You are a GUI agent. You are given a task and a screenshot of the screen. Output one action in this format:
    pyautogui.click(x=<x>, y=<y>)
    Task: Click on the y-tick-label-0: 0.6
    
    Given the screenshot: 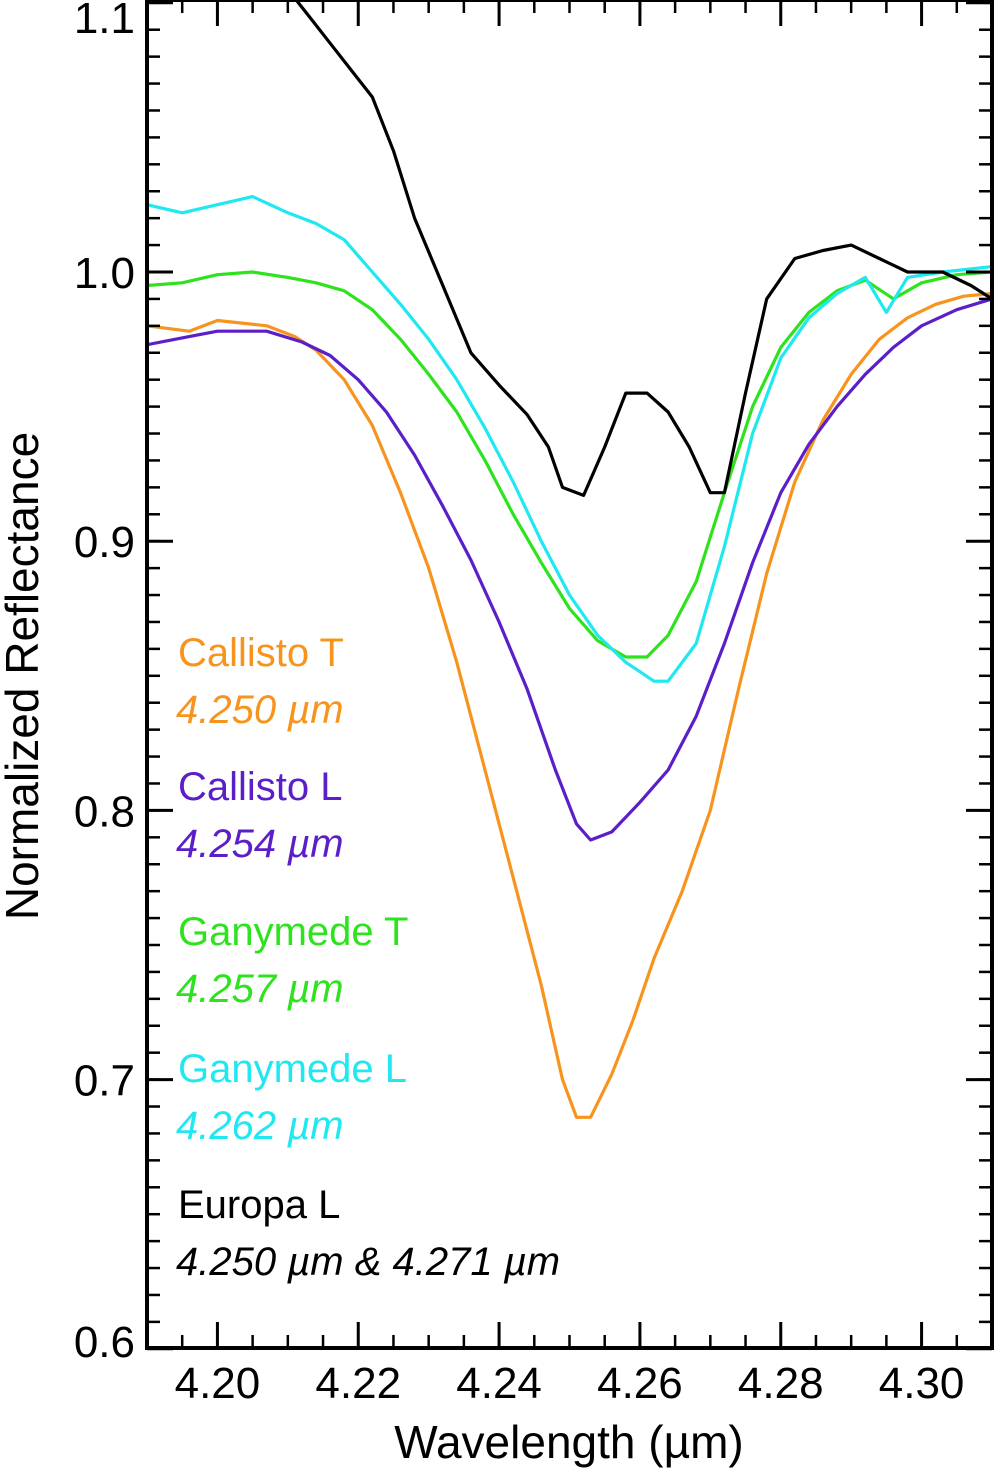 What is the action you would take?
    pyautogui.click(x=104, y=1342)
    